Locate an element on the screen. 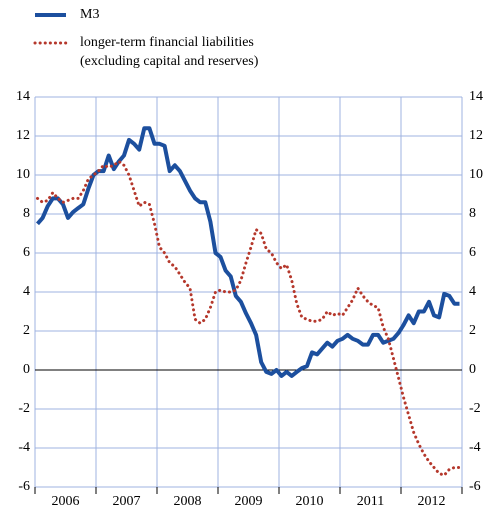 The height and width of the screenshot is (510, 486). y-tick-label: 12 is located at coordinates (23, 135).